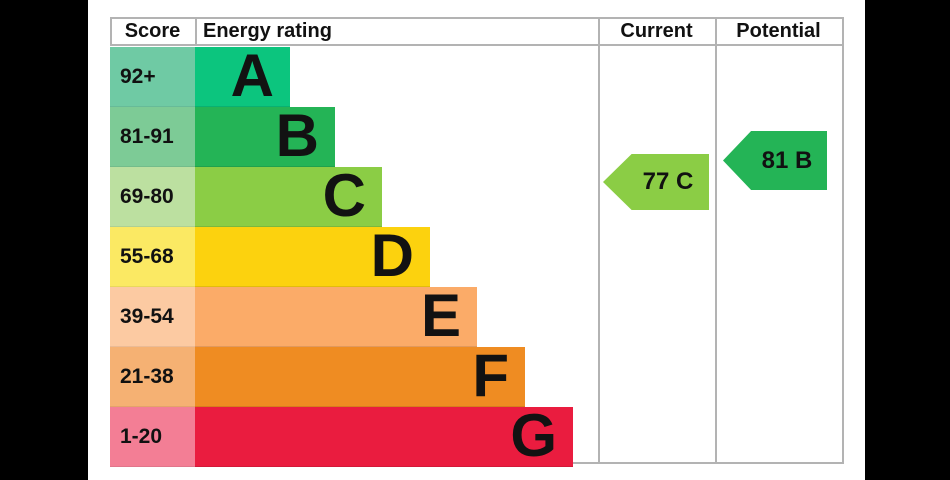  Describe the element at coordinates (152, 137) in the screenshot. I see `band-score-cell: 81-91` at that location.